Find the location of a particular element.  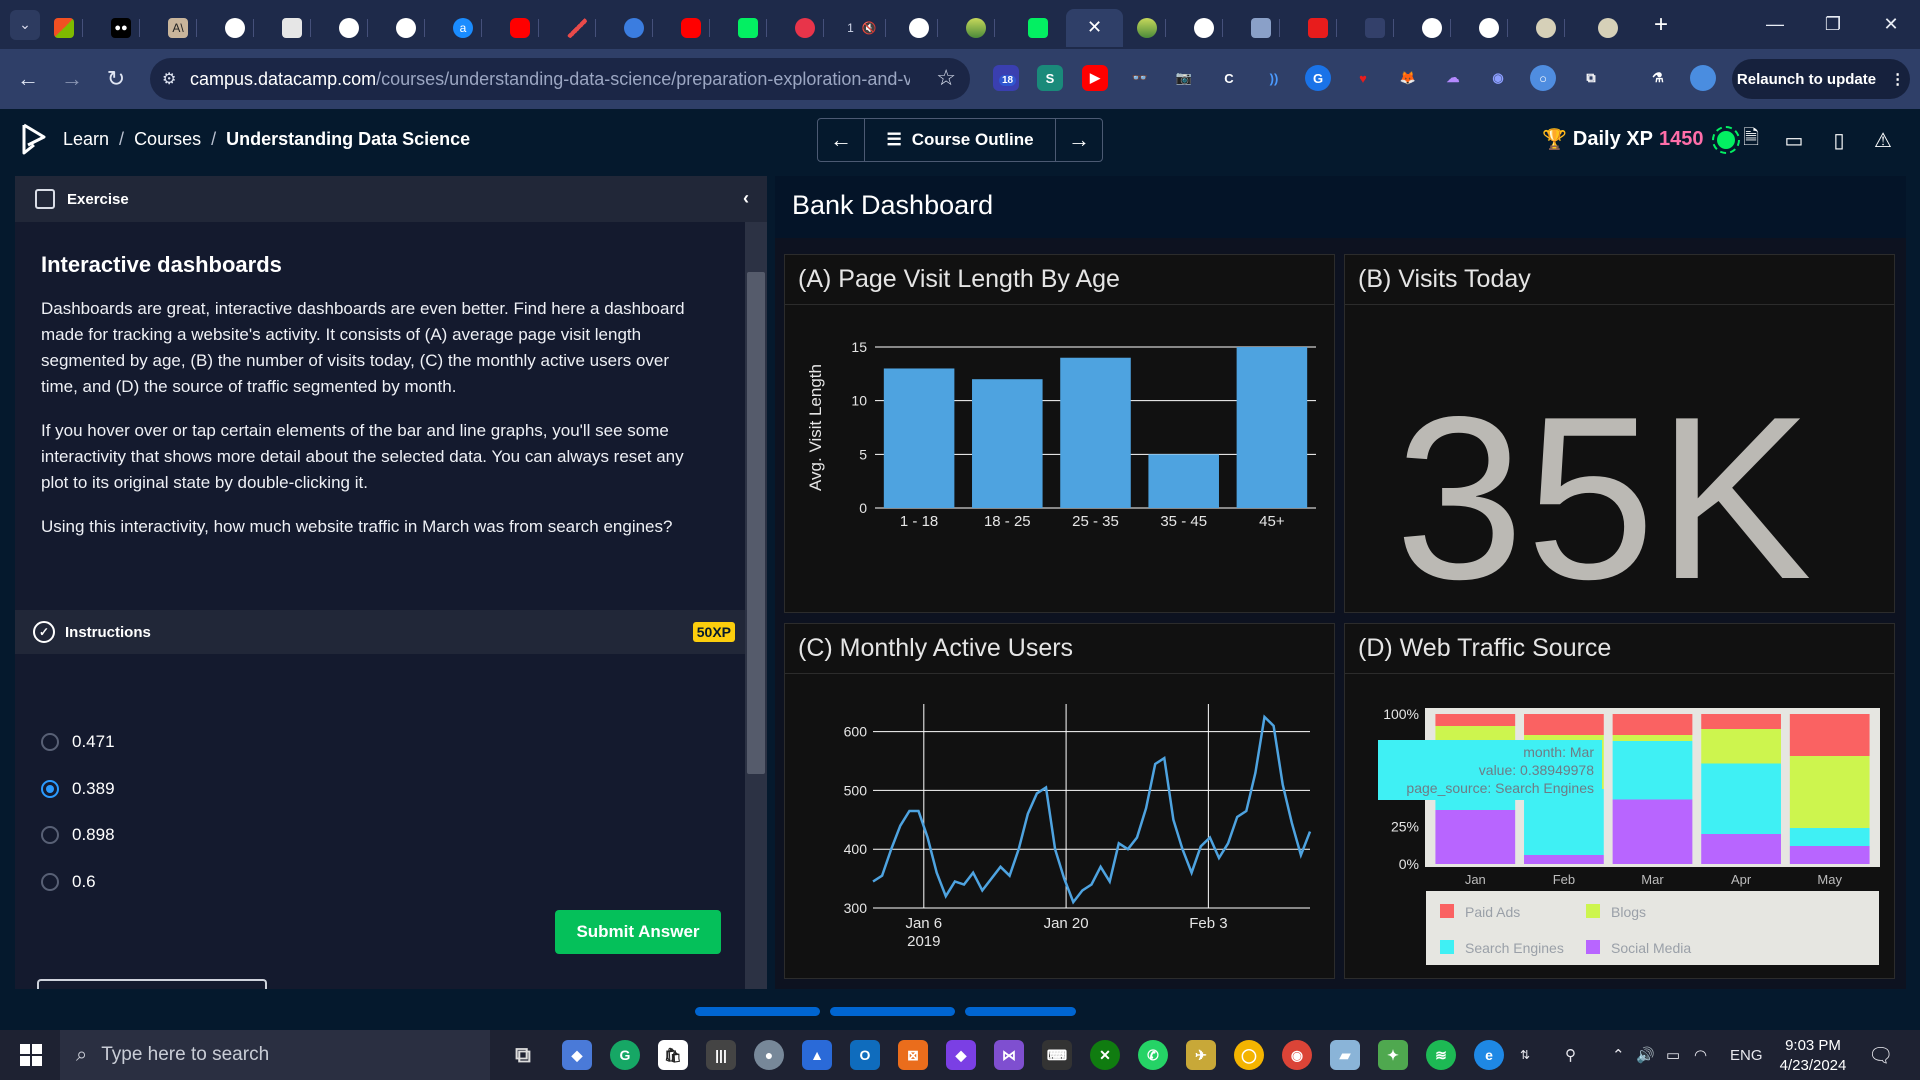

restore-button: ❐ is located at coordinates (1833, 24).